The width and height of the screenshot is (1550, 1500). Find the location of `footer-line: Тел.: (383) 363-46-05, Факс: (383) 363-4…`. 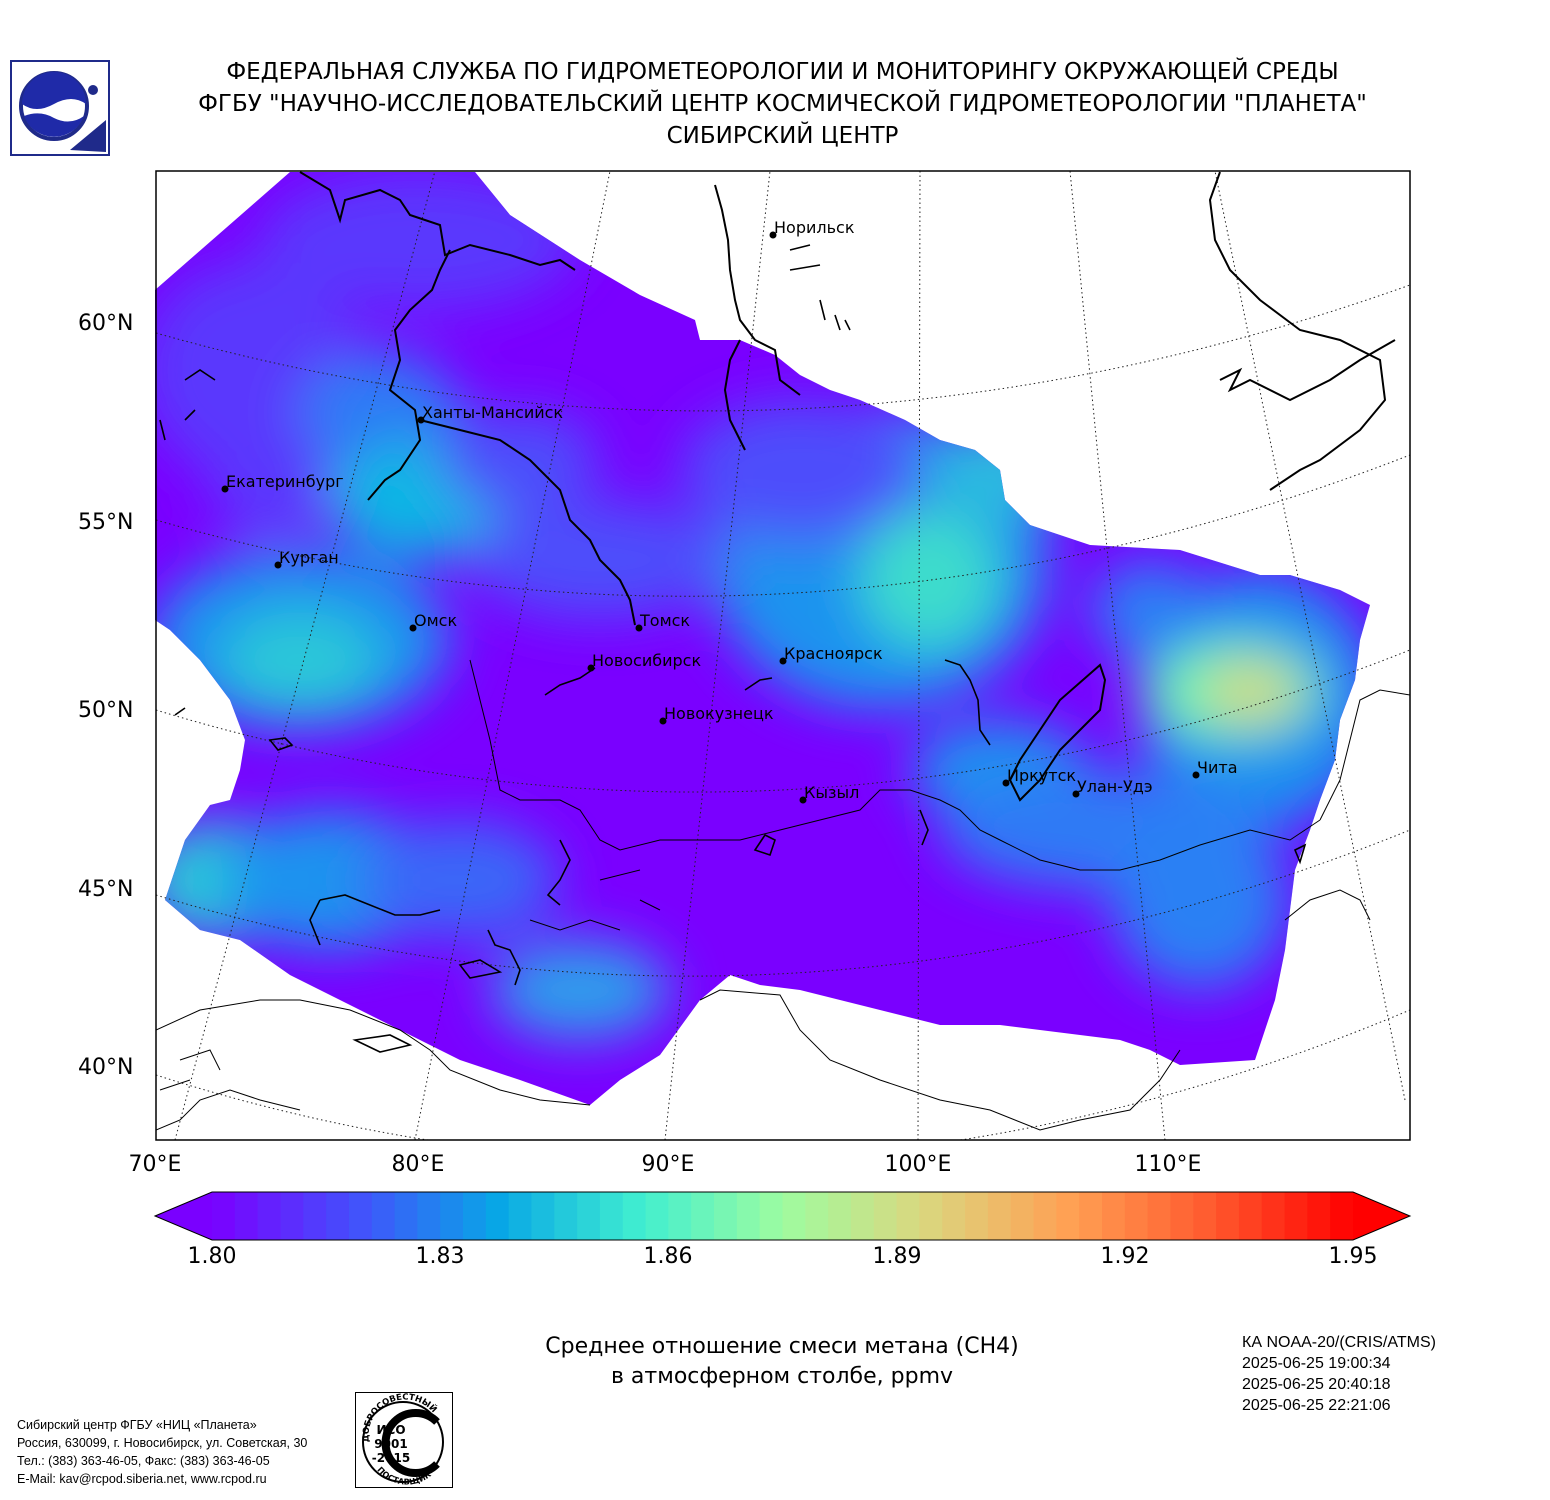

footer-line: Тел.: (383) 363-46-05, Факс: (383) 363-4… is located at coordinates (143, 1461).